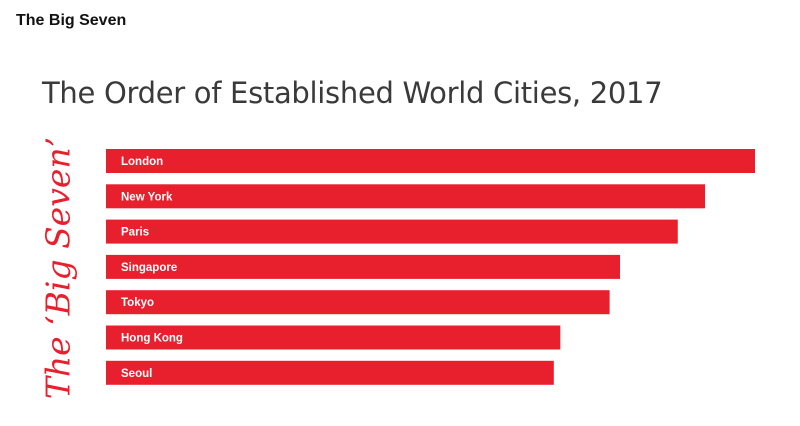 This screenshot has width=800, height=426. Describe the element at coordinates (406, 196) in the screenshot. I see `bar-new-york` at that location.